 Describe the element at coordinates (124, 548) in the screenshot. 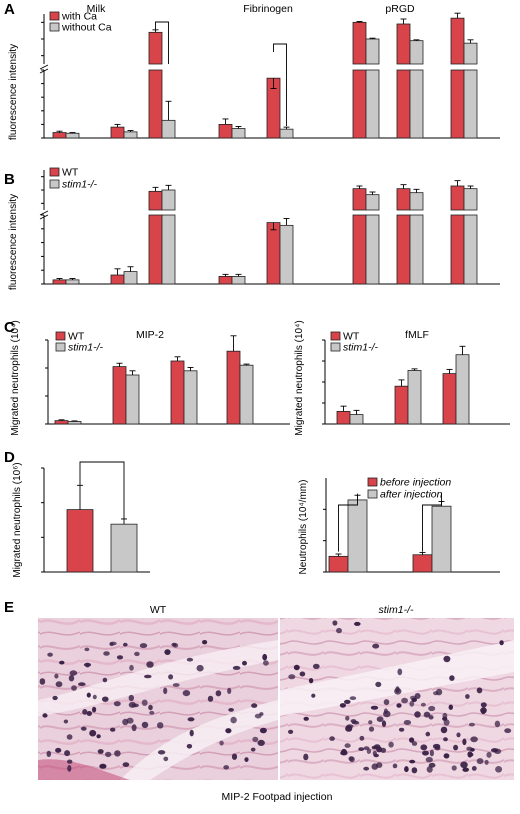

I see `bar-value-stim1` at that location.